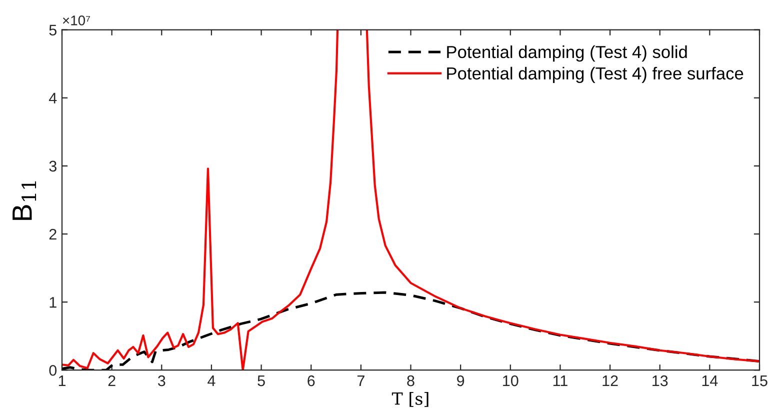  I want to click on legend-label: Potential damping (Test 4) solid, so click(567, 53).